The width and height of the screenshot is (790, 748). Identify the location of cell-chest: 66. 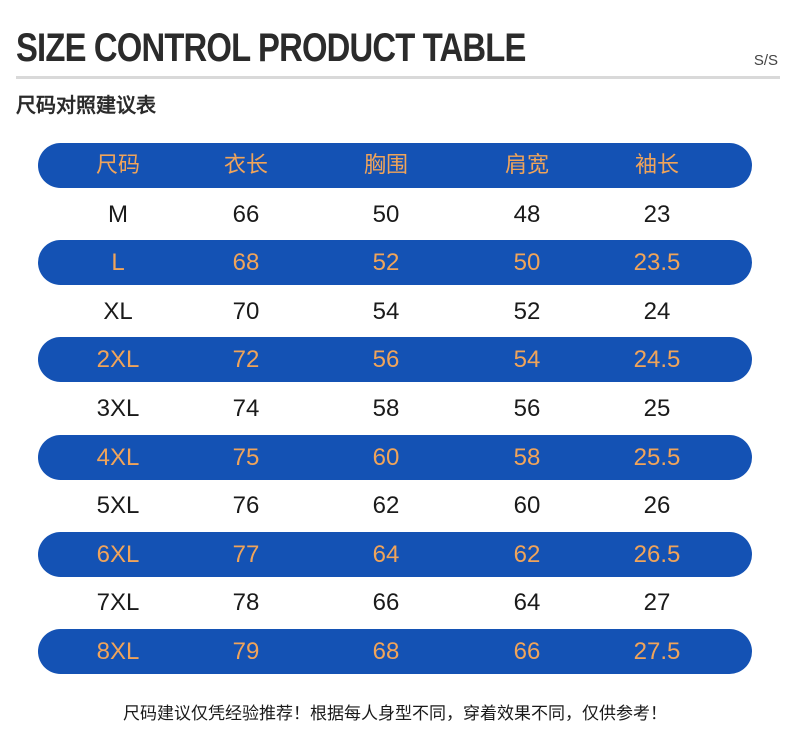
(386, 603).